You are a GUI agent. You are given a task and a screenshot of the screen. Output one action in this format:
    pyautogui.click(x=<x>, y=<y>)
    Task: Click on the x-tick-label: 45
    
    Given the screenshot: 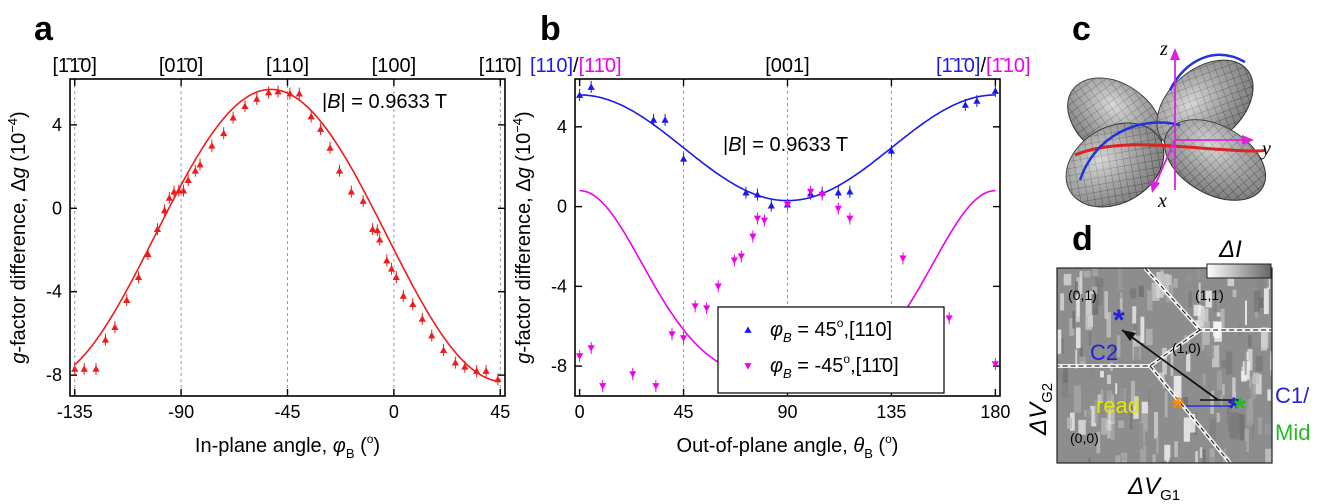 What is the action you would take?
    pyautogui.click(x=684, y=412)
    